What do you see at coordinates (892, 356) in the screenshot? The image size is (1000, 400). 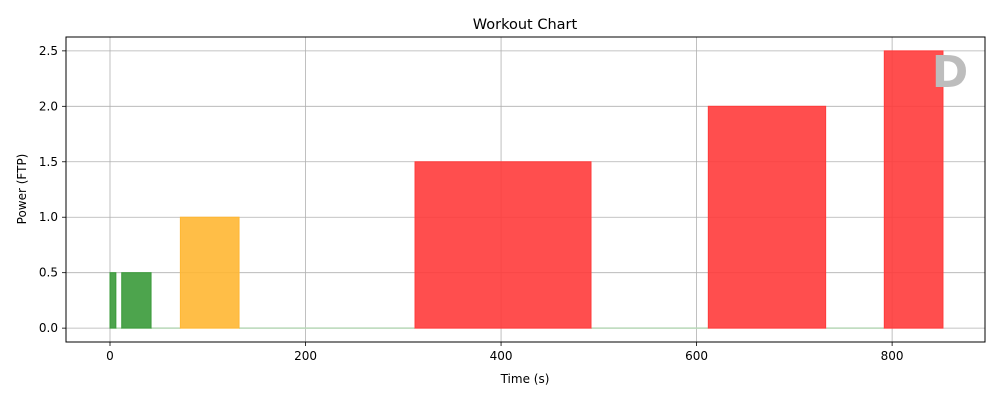 I see `x-tick-label: 800` at bounding box center [892, 356].